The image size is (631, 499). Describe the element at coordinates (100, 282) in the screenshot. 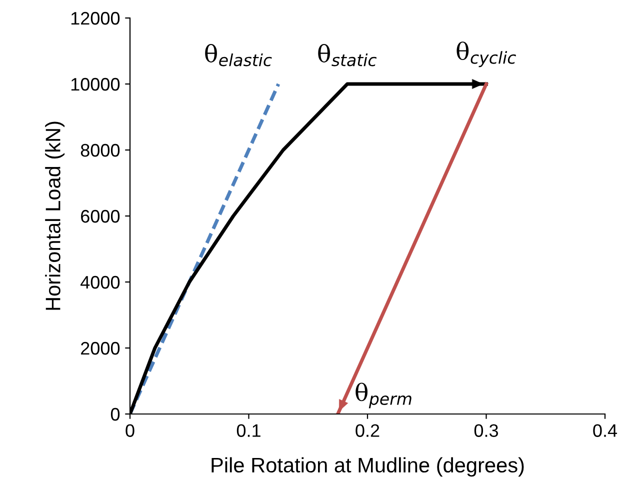

I see `y-tick-label: 4000` at that location.